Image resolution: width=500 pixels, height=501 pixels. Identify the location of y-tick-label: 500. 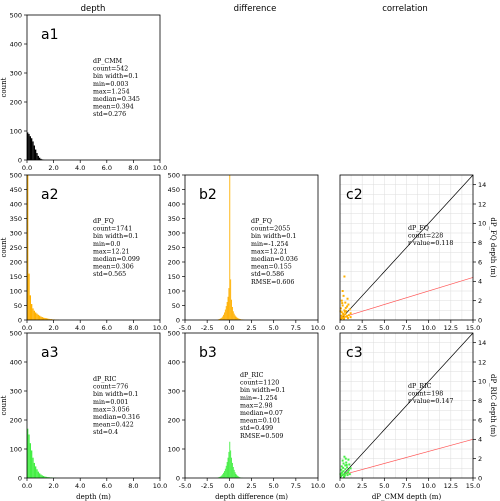
(174, 175).